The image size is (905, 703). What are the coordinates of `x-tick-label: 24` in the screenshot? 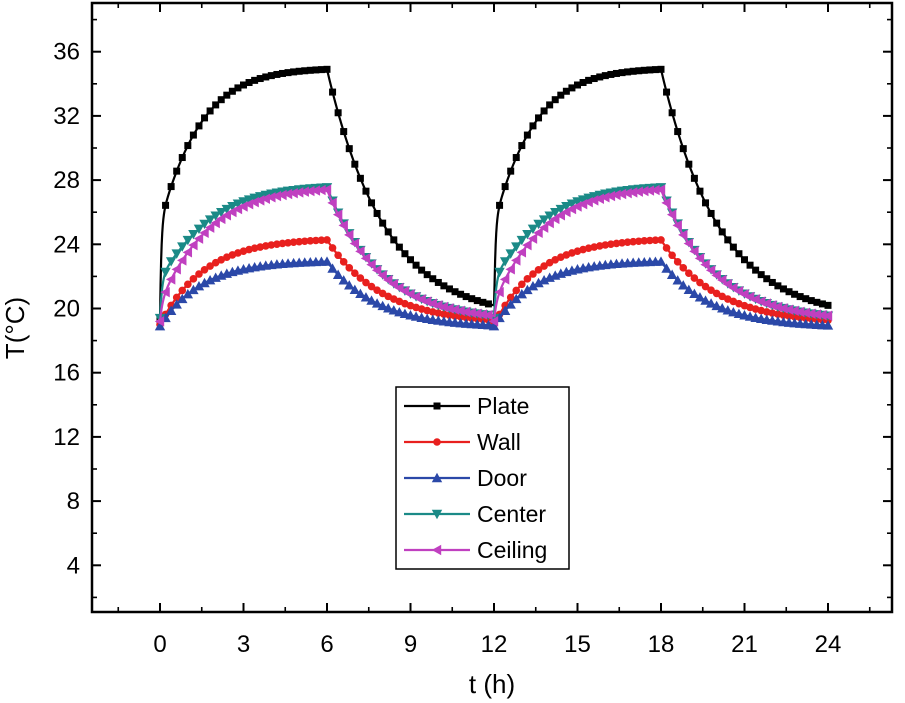 It's located at (828, 644).